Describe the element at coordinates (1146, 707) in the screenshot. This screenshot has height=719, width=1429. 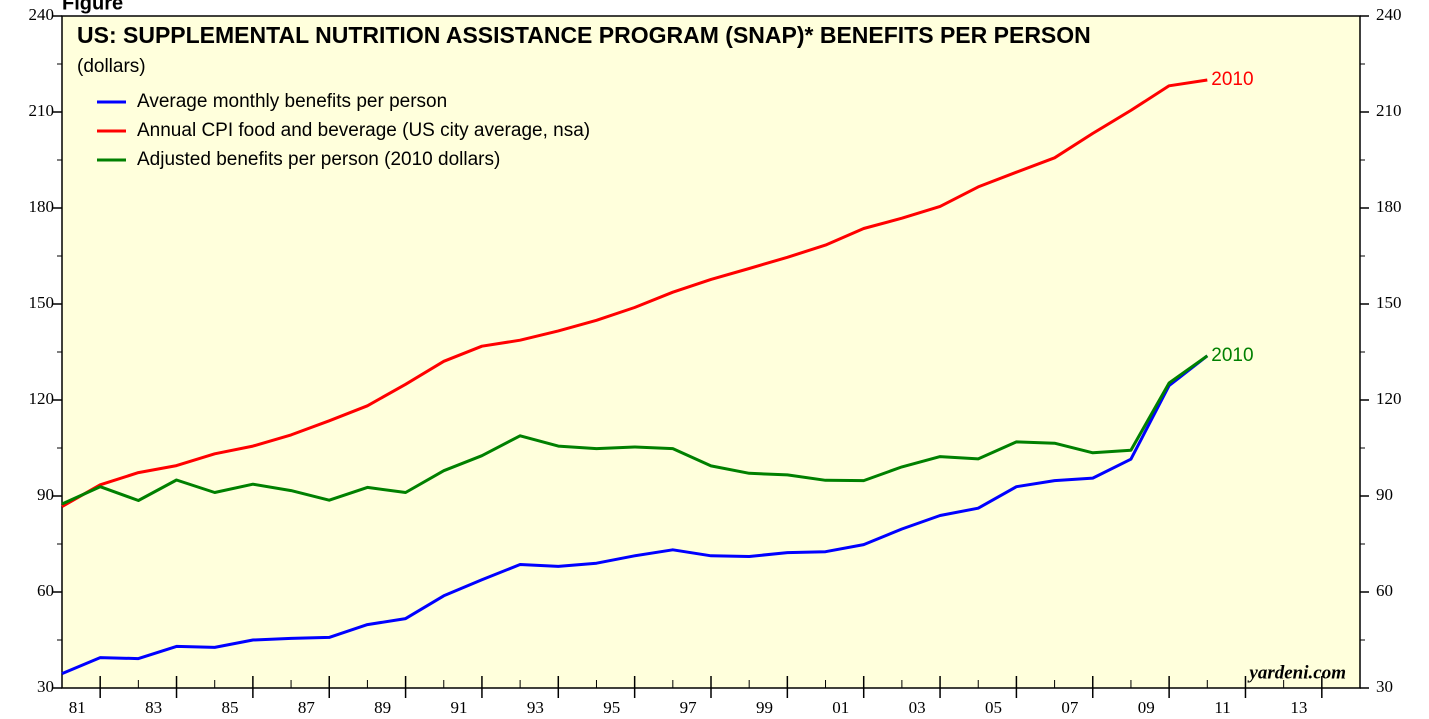
I see `x-tick-label: 09` at that location.